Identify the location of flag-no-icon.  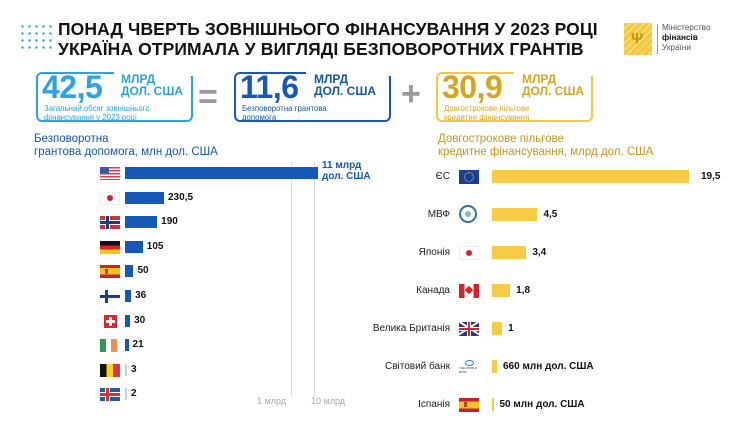
(110, 223).